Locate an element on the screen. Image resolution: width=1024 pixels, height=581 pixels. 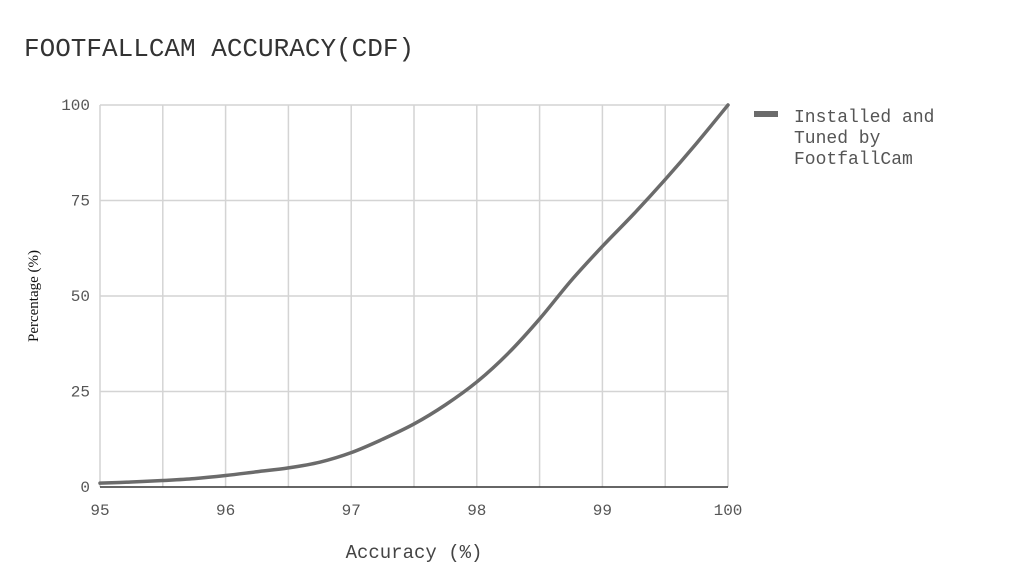
x-tick-label: 99 is located at coordinates (602, 511).